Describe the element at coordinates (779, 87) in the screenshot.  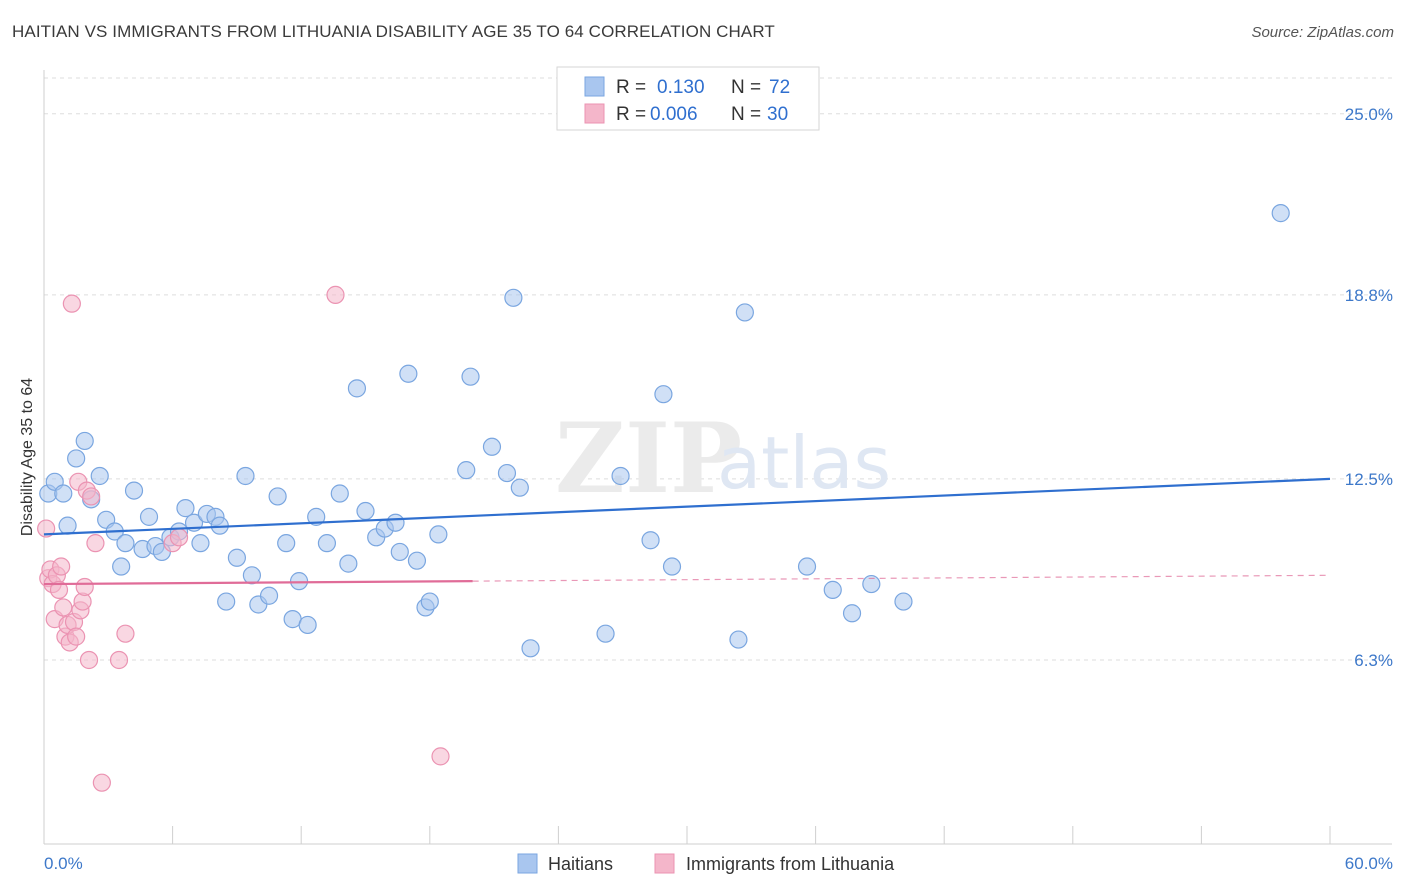
I see `legend-n-value-1: 72` at that location.